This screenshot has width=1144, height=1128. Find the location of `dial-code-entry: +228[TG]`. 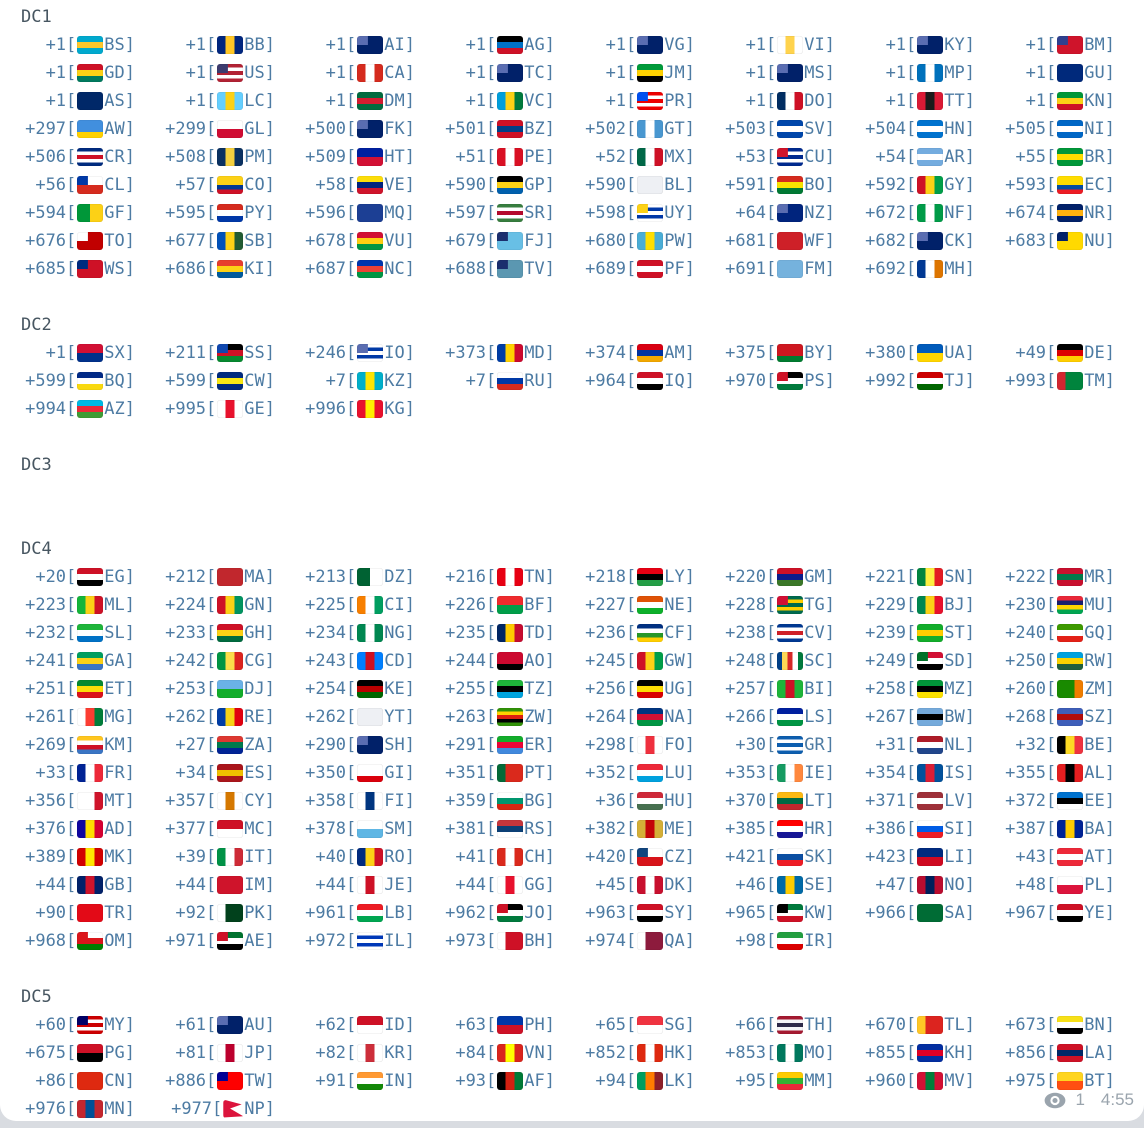

dial-code-entry: +228[TG] is located at coordinates (771, 605).